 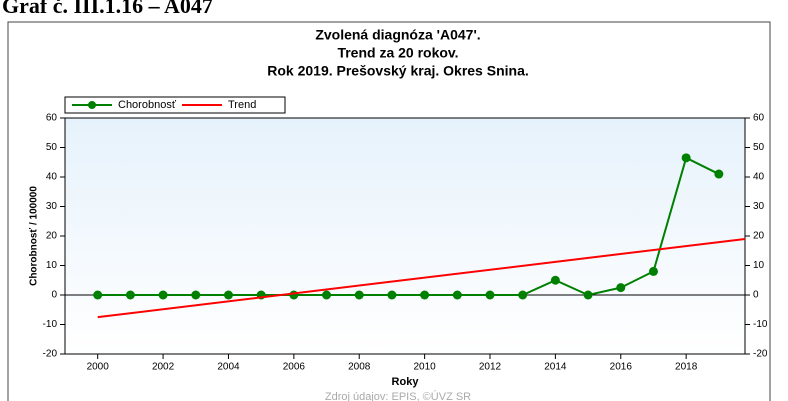 I want to click on y-tick-label: 20, so click(x=52, y=236).